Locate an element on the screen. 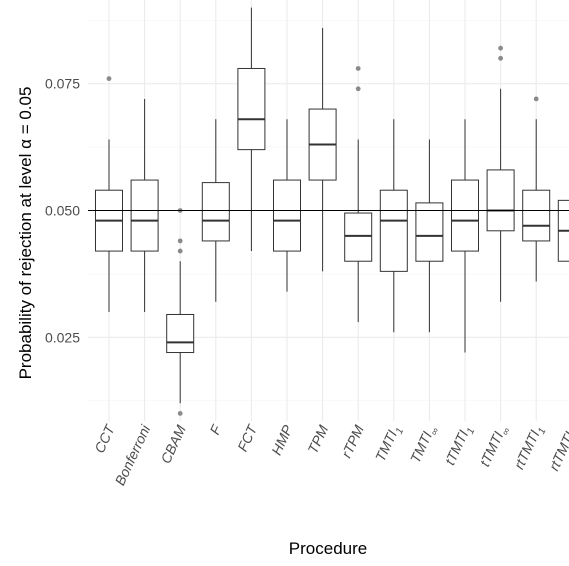 This screenshot has height=566, width=569. y-tick-labels: 0.025 0.050 0.075 is located at coordinates (62, 211).